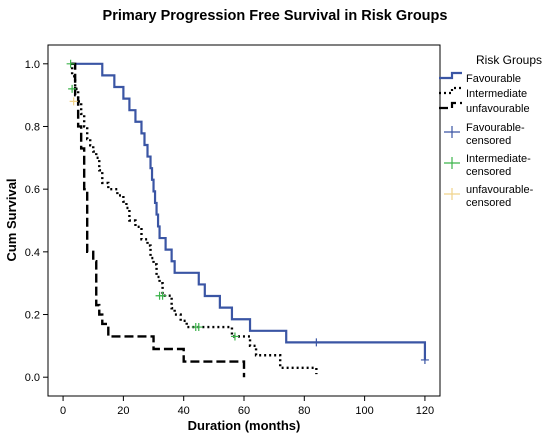 The image size is (550, 439). What do you see at coordinates (11, 219) in the screenshot?
I see `y-axis-label: Cum Survival` at bounding box center [11, 219].